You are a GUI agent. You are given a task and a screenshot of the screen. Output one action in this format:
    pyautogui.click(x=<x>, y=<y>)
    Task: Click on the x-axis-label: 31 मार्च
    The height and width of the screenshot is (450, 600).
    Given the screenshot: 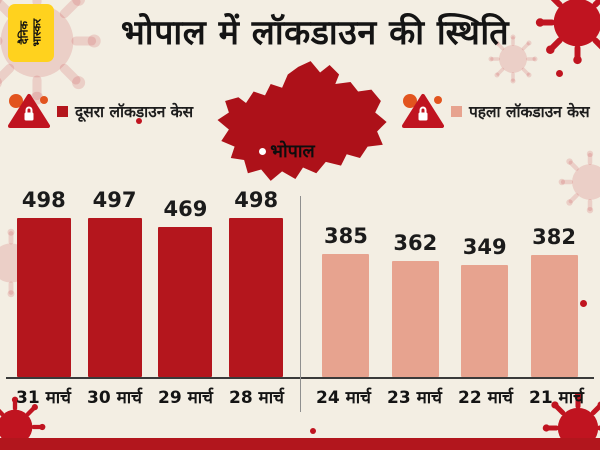 What is the action you would take?
    pyautogui.click(x=43, y=398)
    